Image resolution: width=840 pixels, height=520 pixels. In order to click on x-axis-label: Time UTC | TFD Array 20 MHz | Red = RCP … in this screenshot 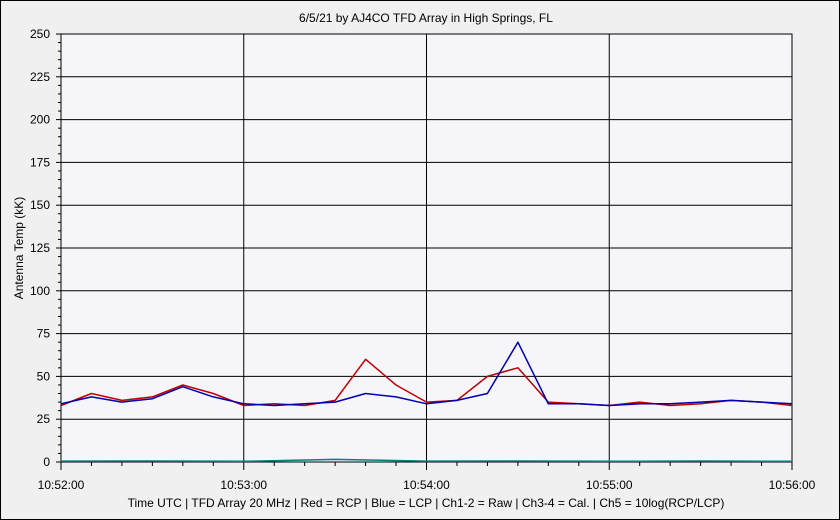, I will do `click(426, 503)`.